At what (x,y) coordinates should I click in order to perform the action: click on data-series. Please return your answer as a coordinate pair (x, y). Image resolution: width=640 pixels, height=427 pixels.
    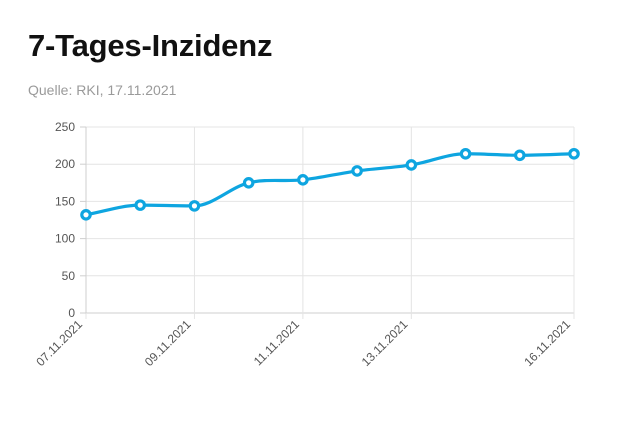
    Looking at the image, I should click on (330, 184).